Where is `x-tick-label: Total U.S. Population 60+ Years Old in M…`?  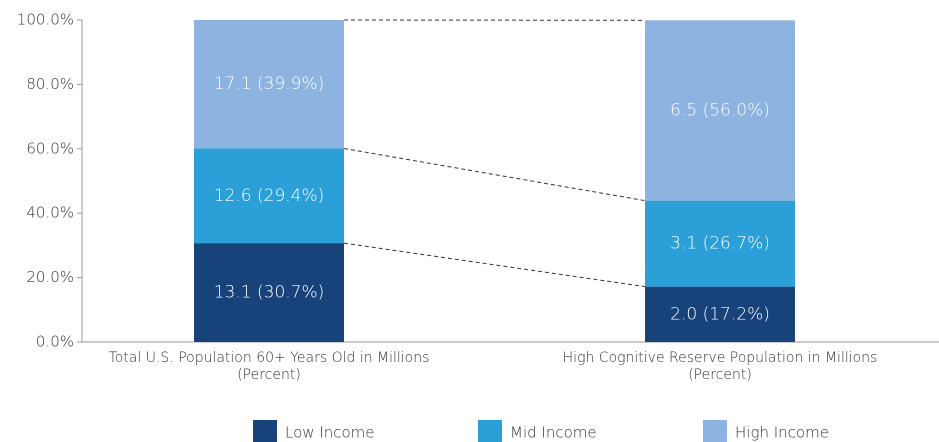 x-tick-label: Total U.S. Population 60+ Years Old in M… is located at coordinates (269, 366).